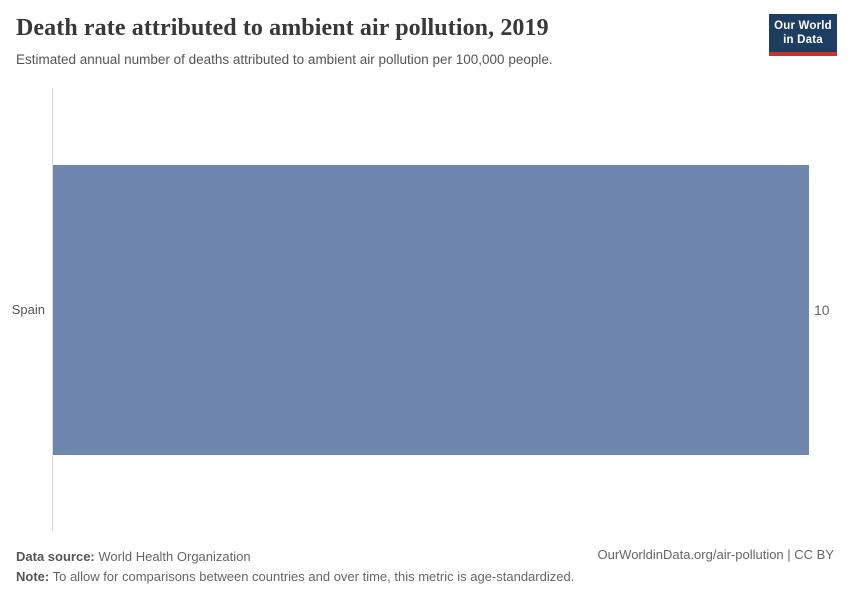 Image resolution: width=850 pixels, height=600 pixels. Describe the element at coordinates (52, 309) in the screenshot. I see `y-axis-line` at that location.